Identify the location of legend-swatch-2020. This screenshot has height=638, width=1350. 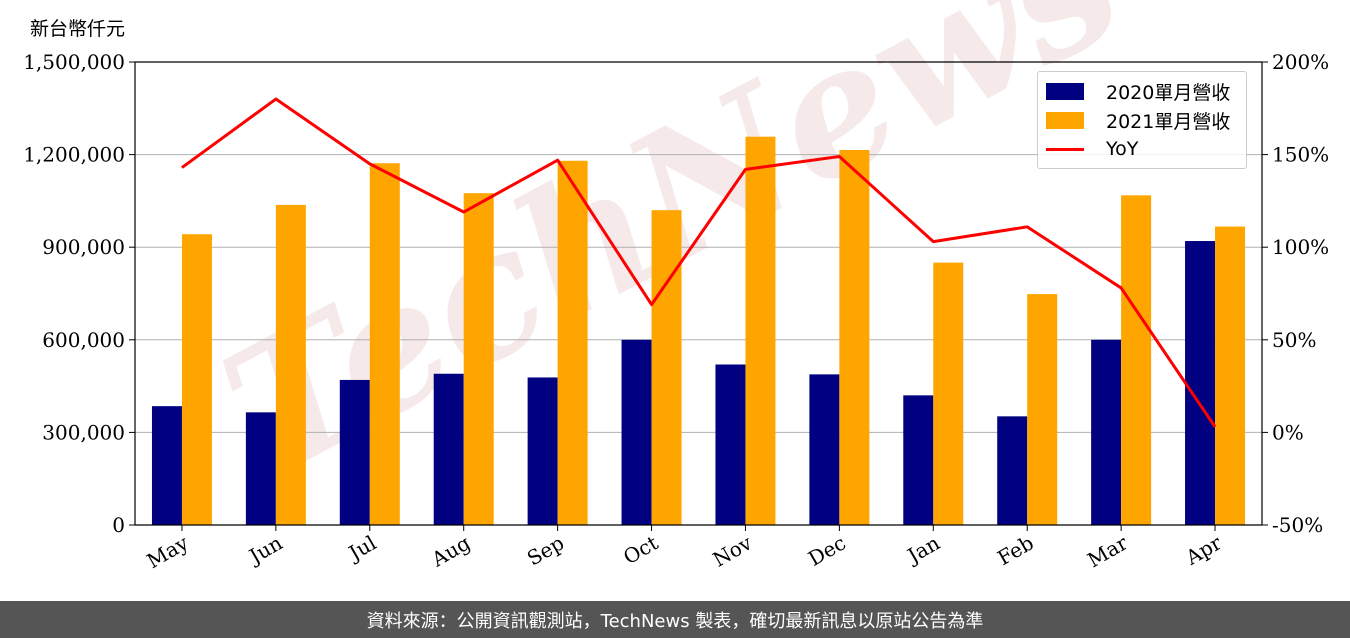
(1065, 91).